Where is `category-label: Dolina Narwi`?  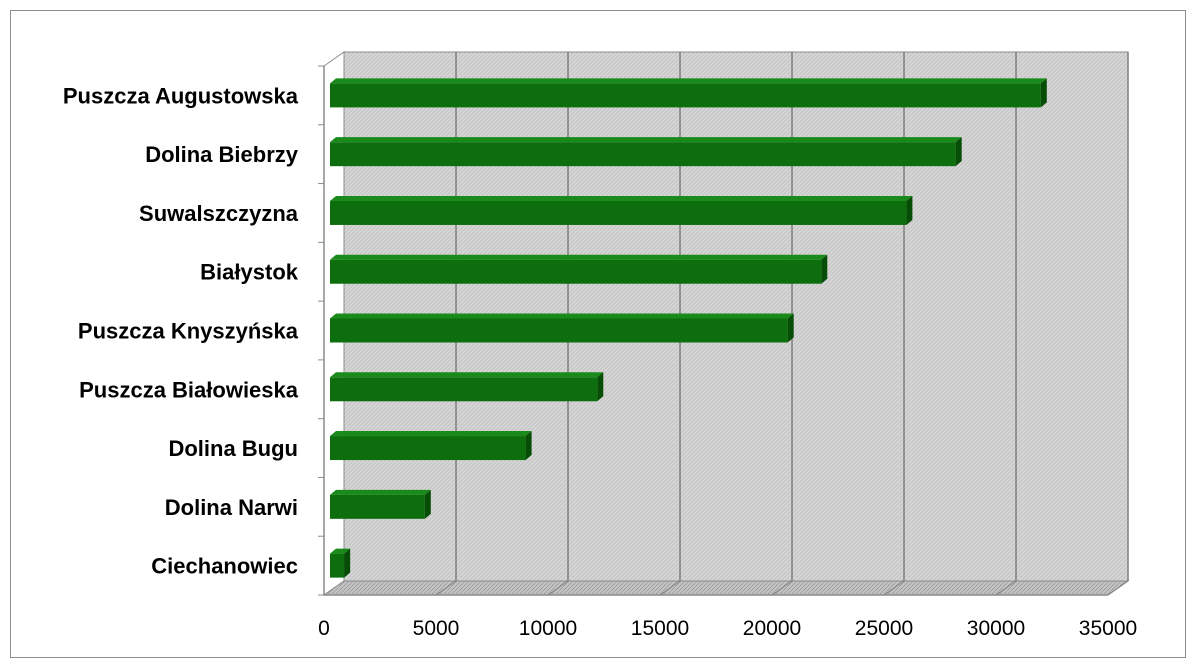 category-label: Dolina Narwi is located at coordinates (231, 507).